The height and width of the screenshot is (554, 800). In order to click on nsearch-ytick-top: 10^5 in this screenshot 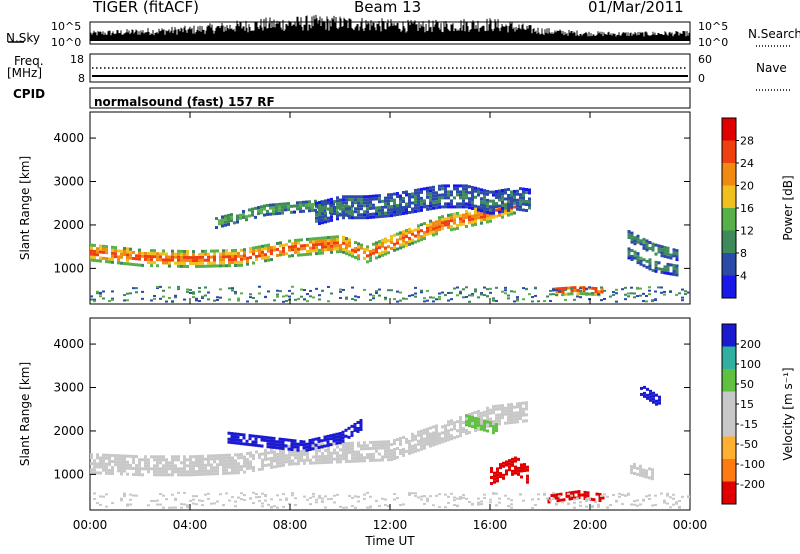, I will do `click(713, 26)`.